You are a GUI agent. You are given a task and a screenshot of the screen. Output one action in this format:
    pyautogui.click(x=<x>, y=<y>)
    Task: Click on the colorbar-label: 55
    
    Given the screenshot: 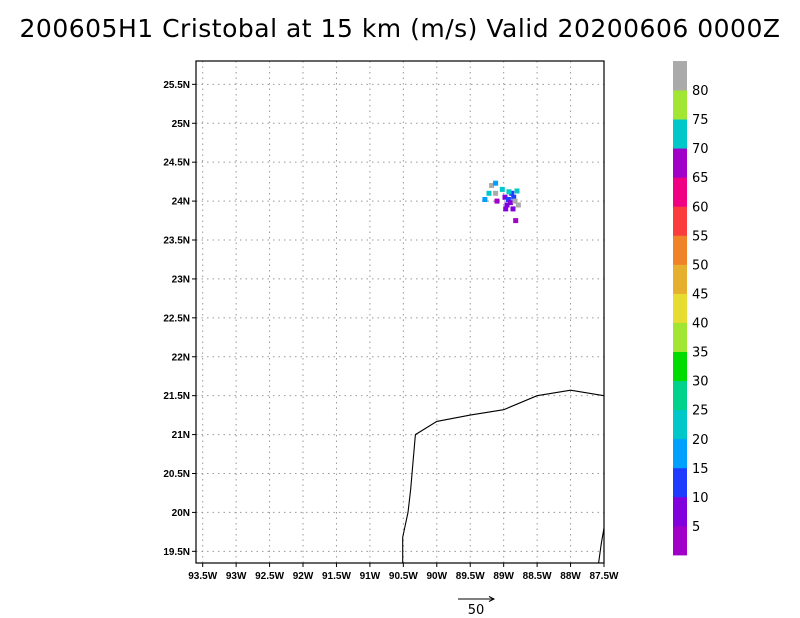 What is the action you would take?
    pyautogui.click(x=700, y=236)
    